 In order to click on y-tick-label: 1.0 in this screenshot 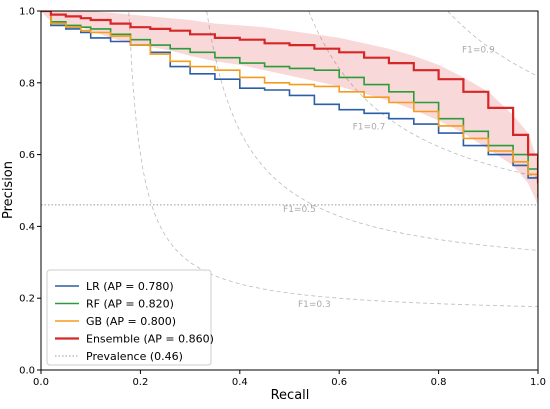, I will do `click(27, 12)`.